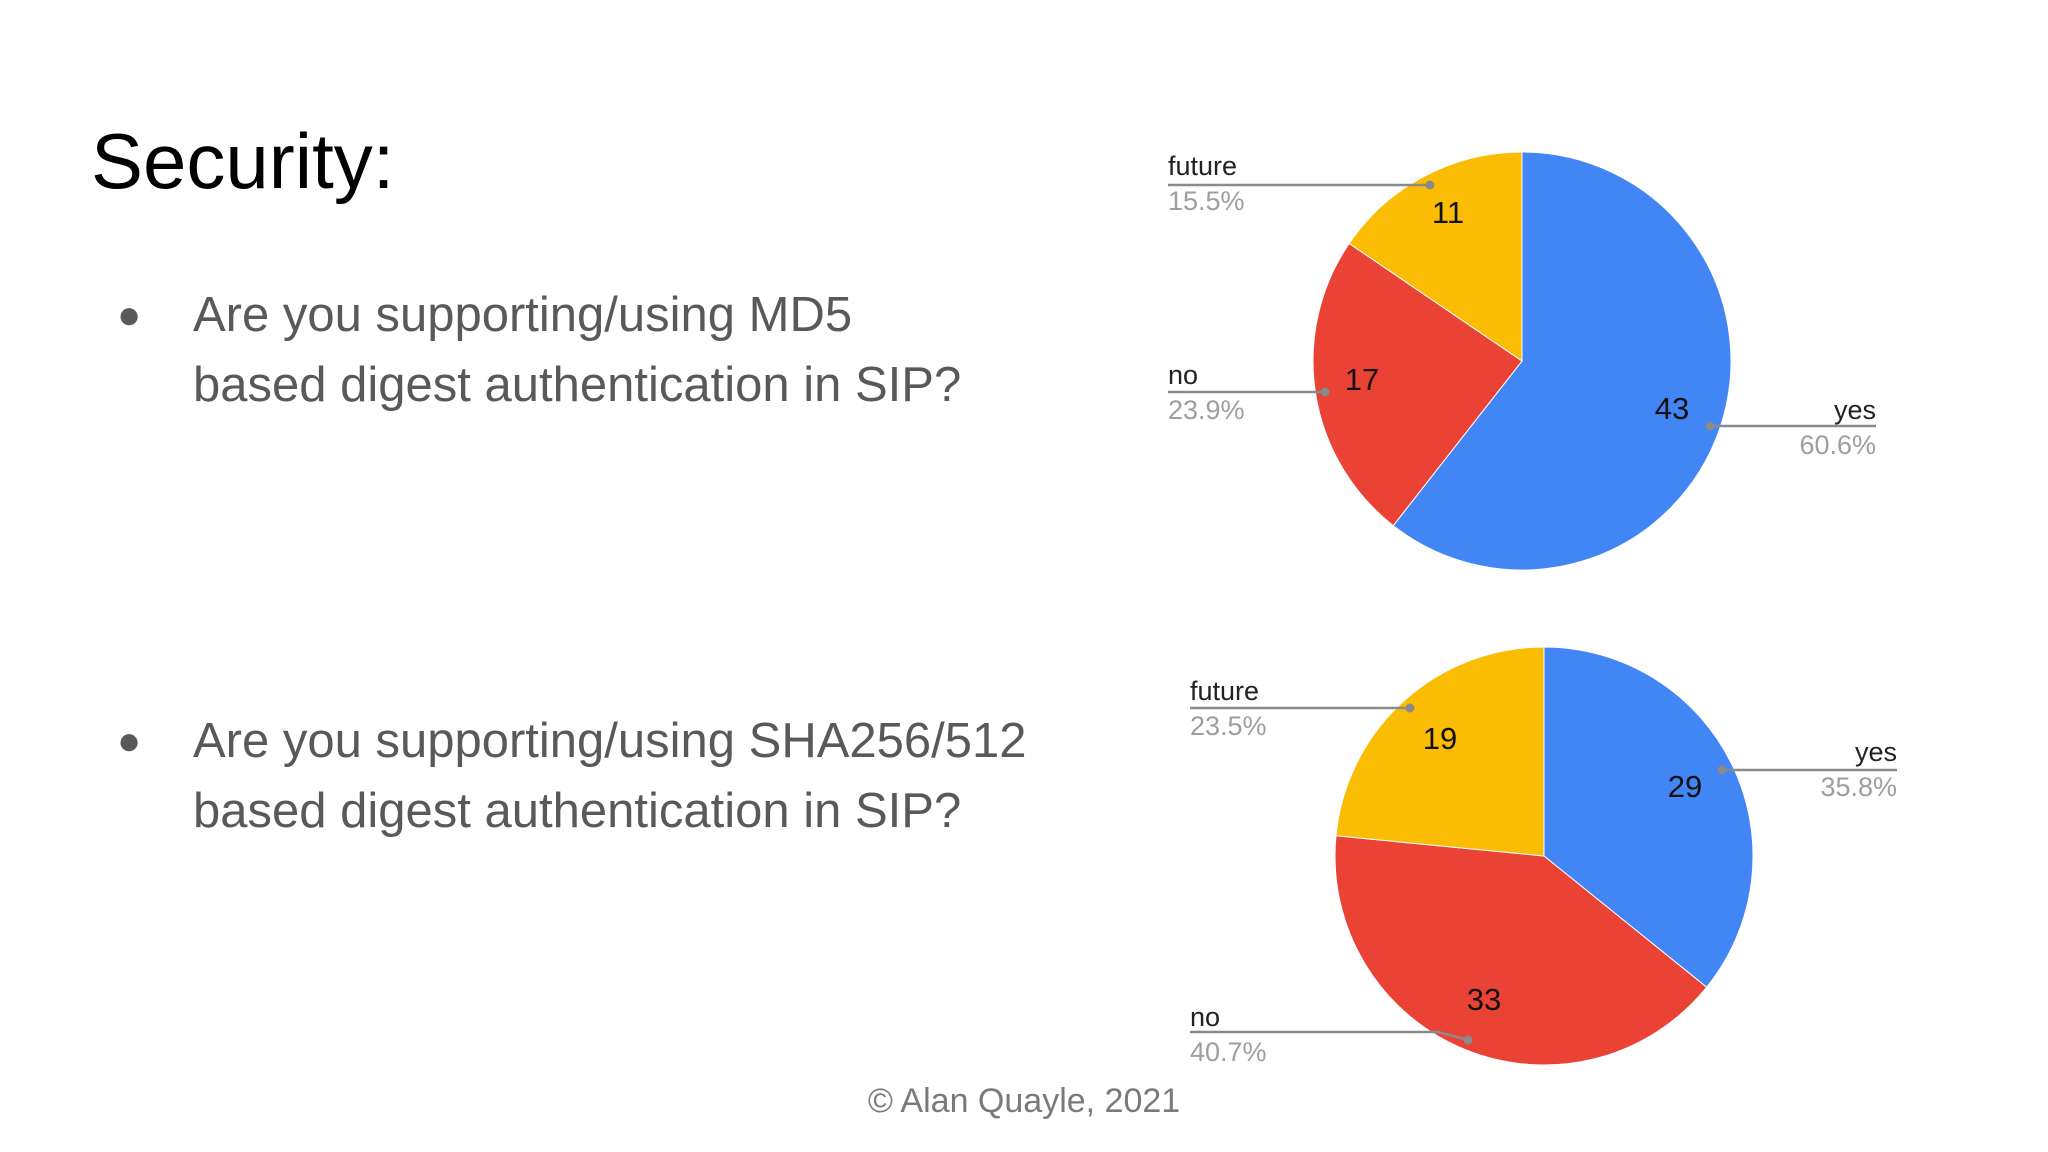  I want to click on slice-percent-future: 23.5%, so click(1228, 726).